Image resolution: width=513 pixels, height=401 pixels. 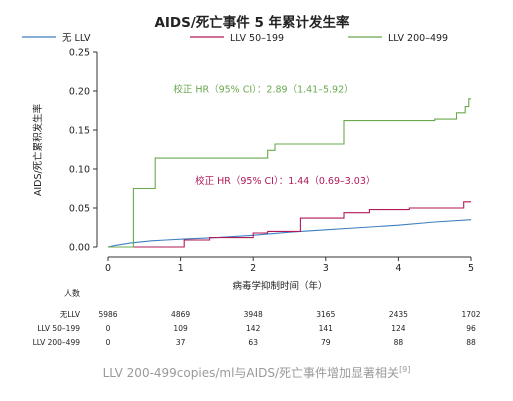 I want to click on risk-cell: 79, so click(x=326, y=342).